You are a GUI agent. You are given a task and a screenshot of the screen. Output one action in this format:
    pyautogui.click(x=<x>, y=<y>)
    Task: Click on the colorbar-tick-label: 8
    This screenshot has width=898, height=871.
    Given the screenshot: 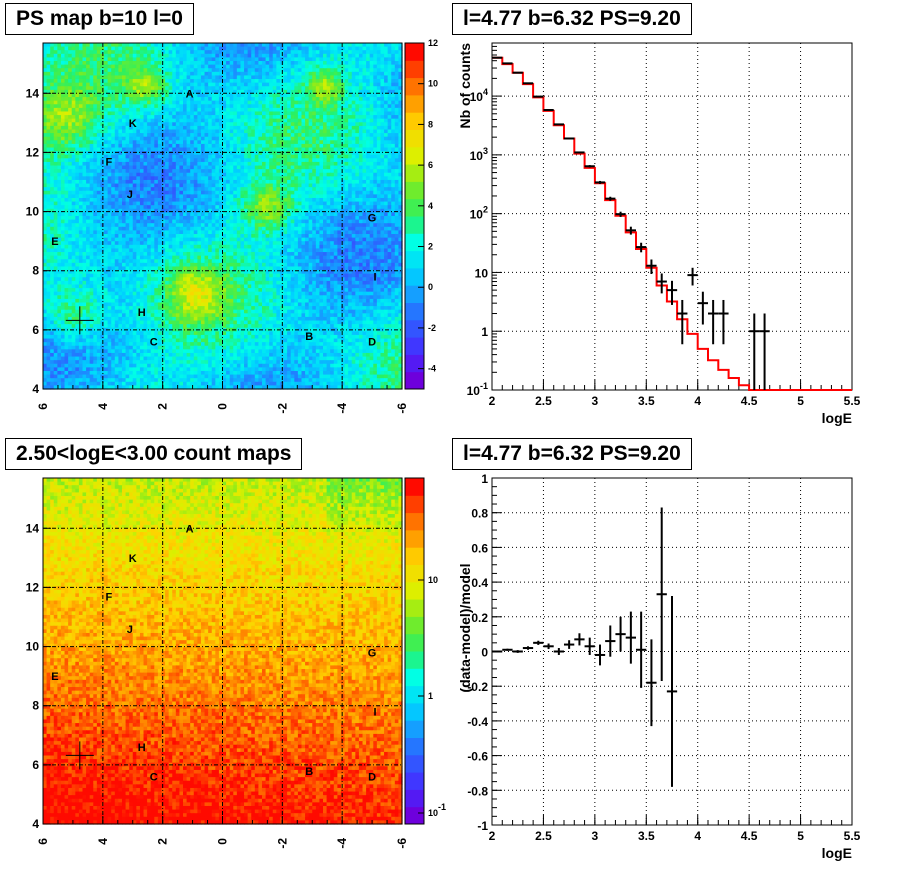 What is the action you would take?
    pyautogui.click(x=430, y=124)
    